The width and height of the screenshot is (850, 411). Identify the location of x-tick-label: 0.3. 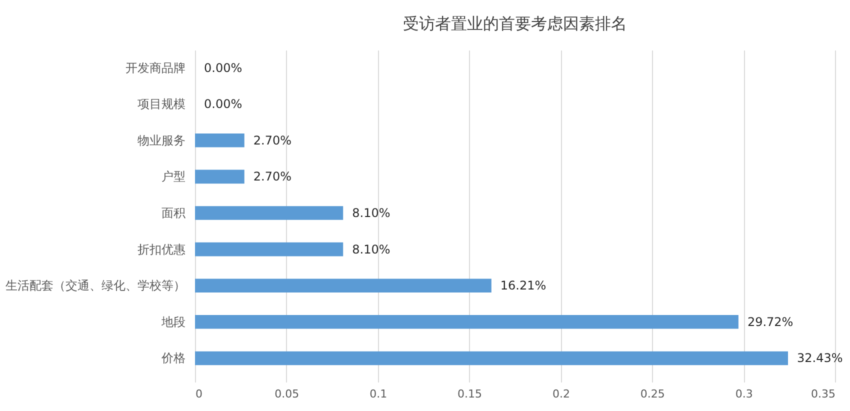
(744, 394).